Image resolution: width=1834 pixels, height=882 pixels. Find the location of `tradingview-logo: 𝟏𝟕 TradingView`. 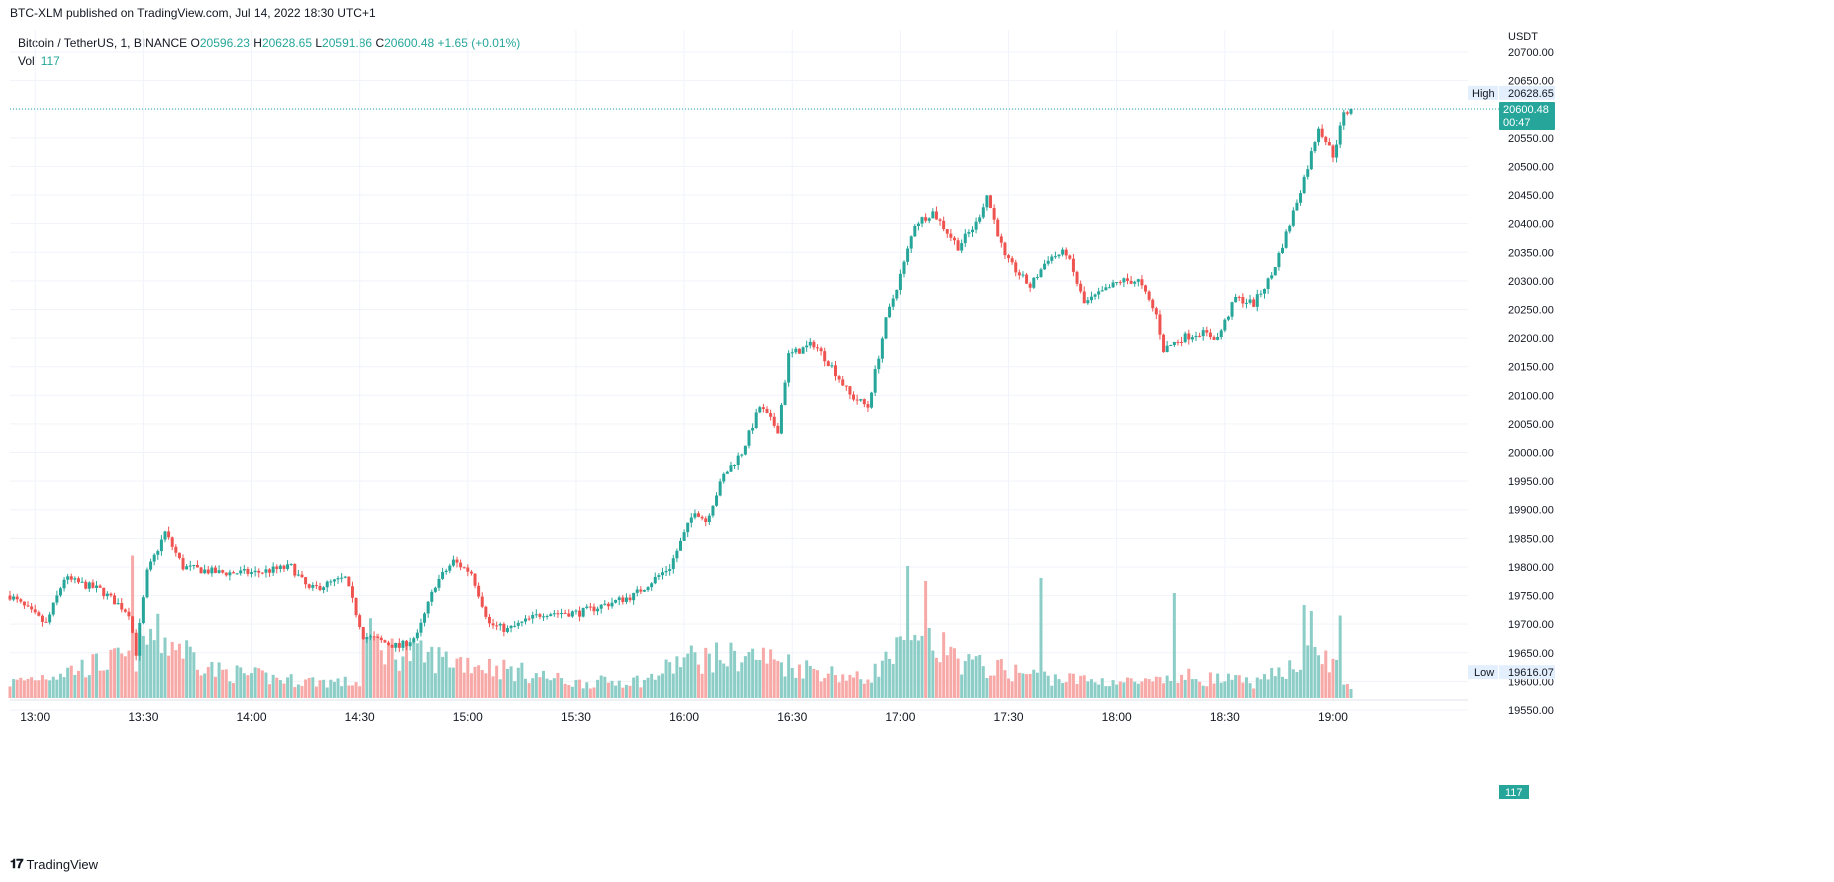

tradingview-logo: 𝟏𝟕 TradingView is located at coordinates (54, 864).